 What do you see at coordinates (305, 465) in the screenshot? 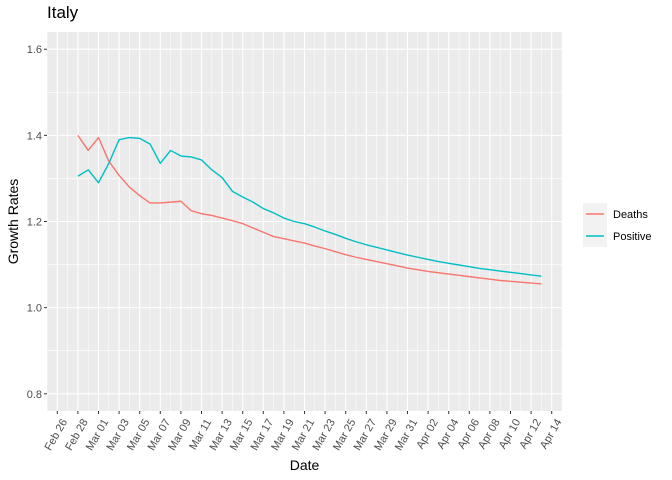
I see `x-axis-title: Date` at bounding box center [305, 465].